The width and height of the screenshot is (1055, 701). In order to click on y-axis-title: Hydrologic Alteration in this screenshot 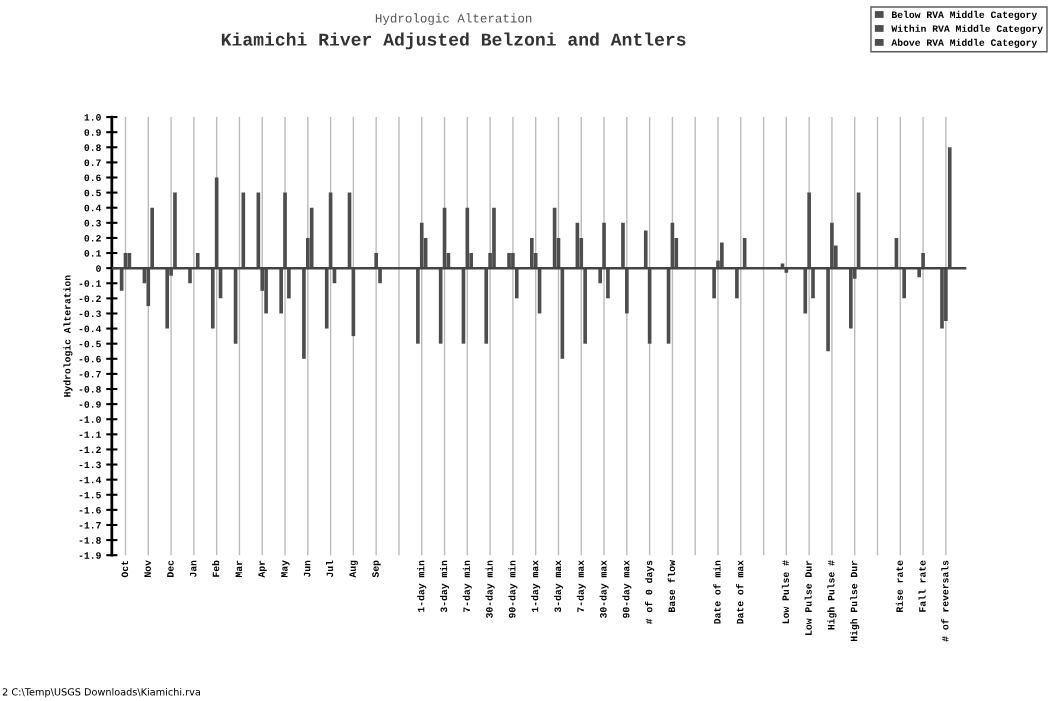, I will do `click(68, 336)`.